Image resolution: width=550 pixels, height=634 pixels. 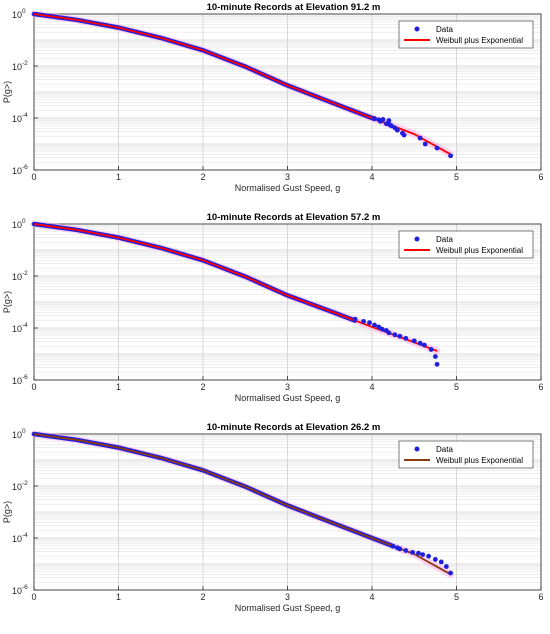 I want to click on y-tick-exponent: -4, so click(x=25, y=535).